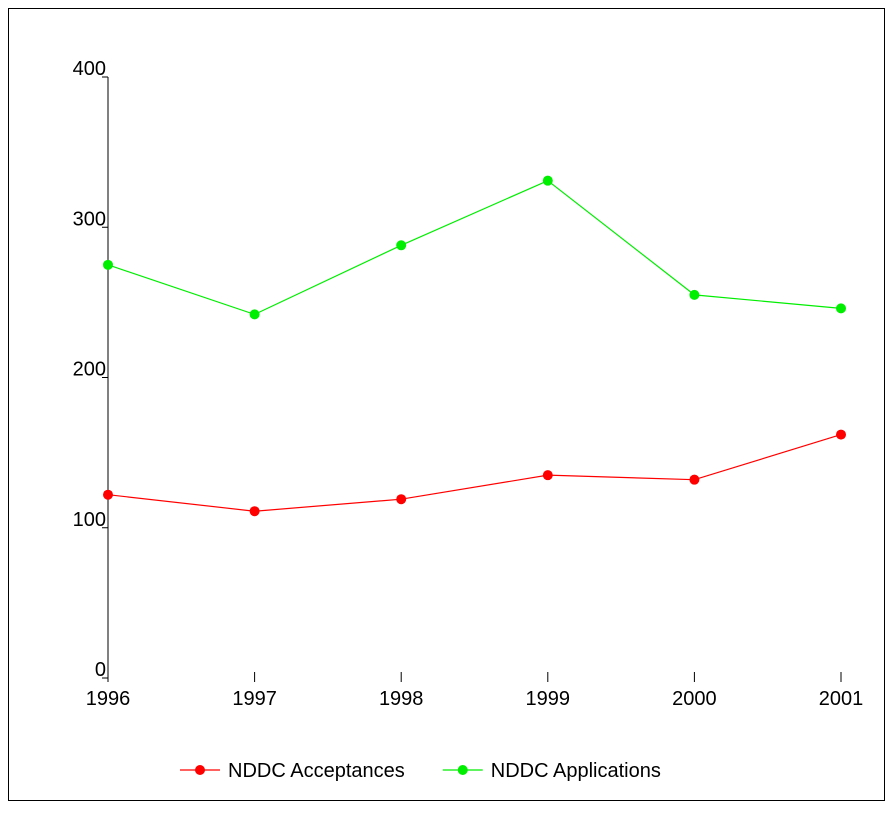  Describe the element at coordinates (254, 699) in the screenshot. I see `x-tick-label: 1997` at that location.